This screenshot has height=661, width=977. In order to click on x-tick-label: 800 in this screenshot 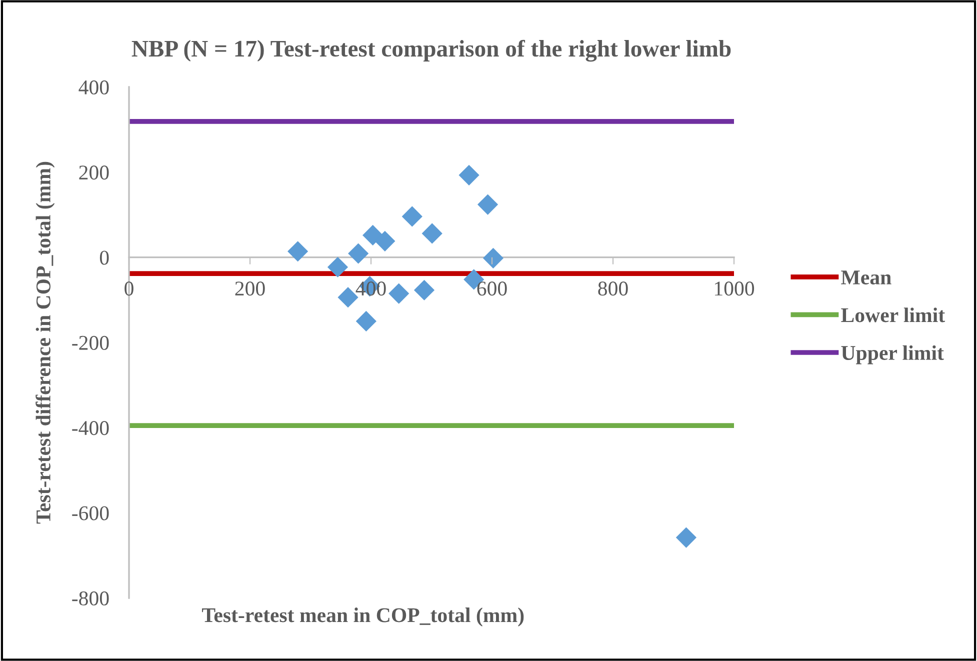, I will do `click(613, 289)`.